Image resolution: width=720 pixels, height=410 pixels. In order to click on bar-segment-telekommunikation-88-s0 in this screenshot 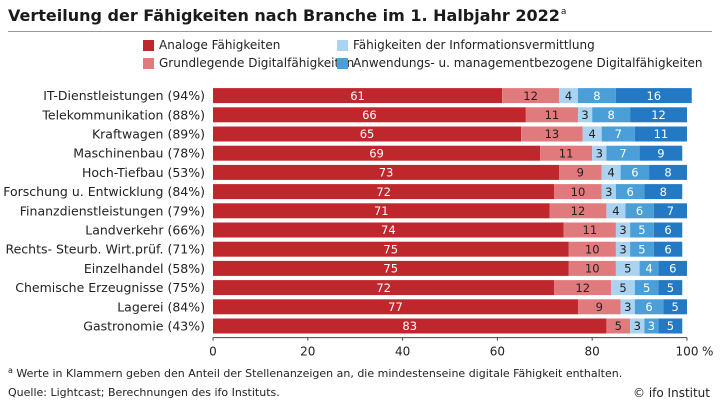, I will do `click(369, 115)`.